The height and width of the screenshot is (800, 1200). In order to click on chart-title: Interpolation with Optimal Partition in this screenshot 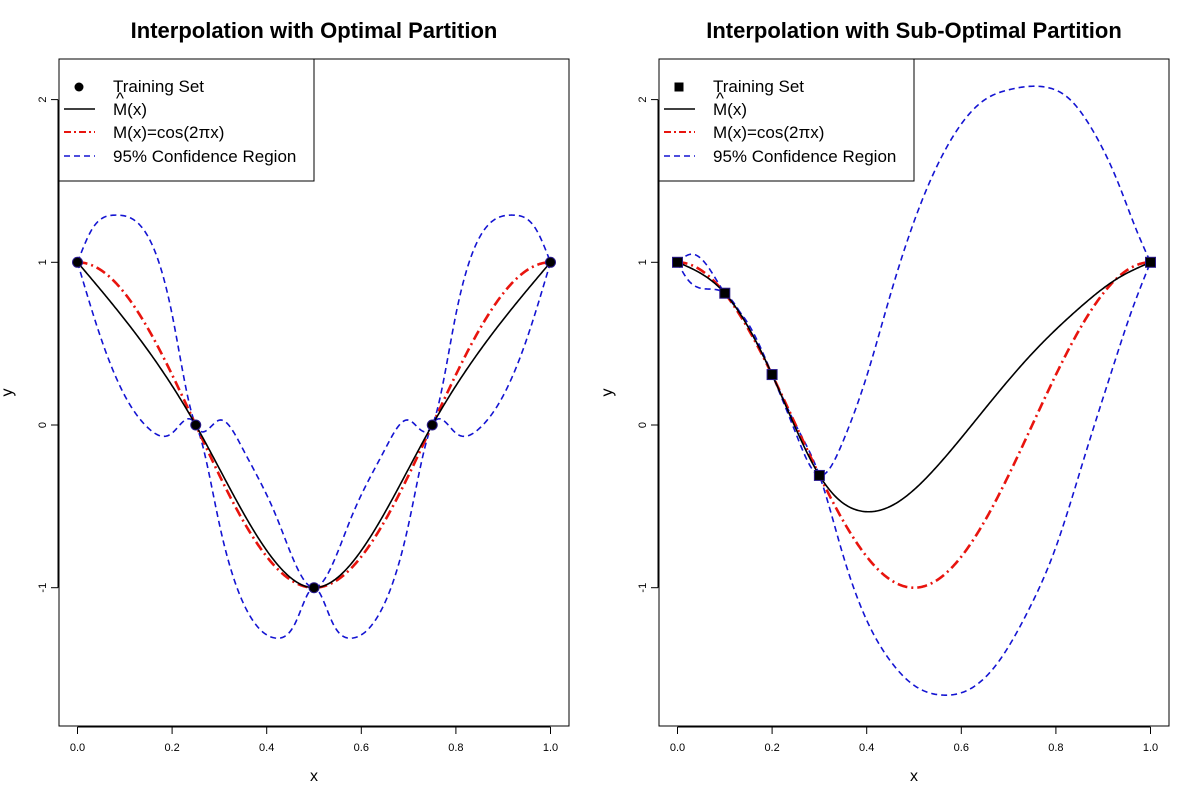, I will do `click(314, 30)`.